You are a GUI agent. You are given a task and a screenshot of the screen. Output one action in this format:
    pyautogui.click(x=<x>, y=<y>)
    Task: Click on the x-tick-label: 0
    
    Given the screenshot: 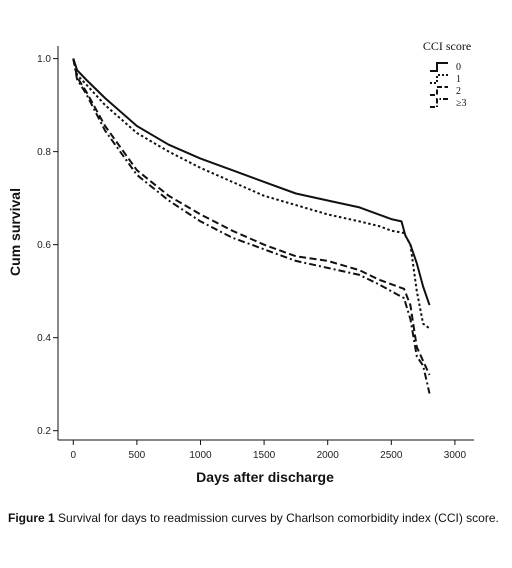 What is the action you would take?
    pyautogui.click(x=73, y=455)
    